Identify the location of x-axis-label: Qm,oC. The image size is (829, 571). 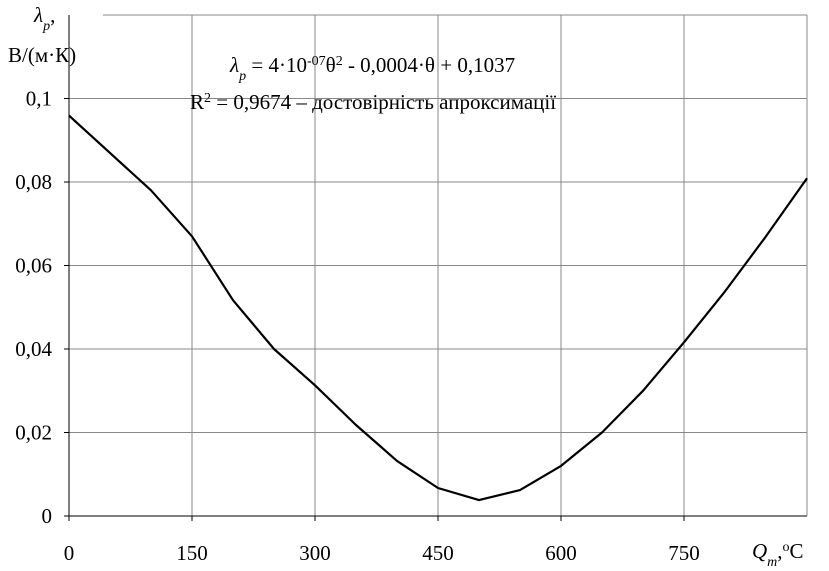
(778, 554).